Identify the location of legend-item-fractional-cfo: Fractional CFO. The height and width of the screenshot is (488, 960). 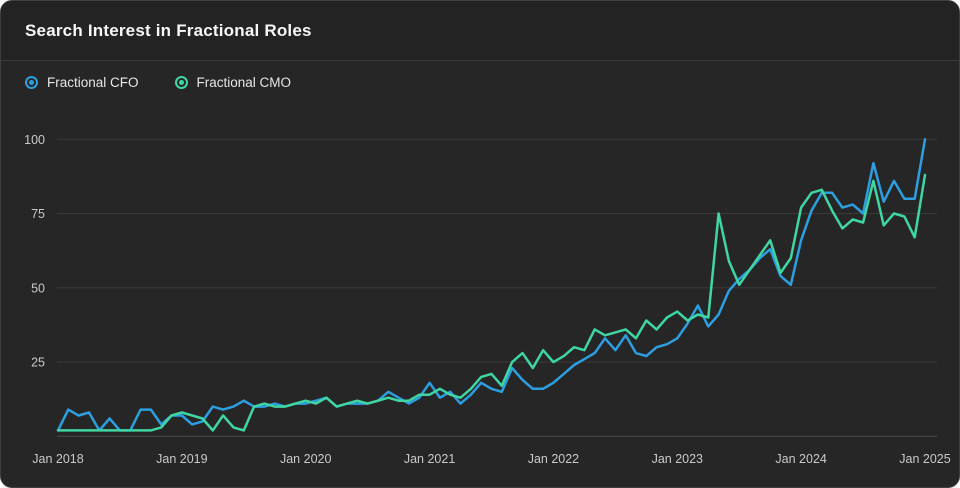
(82, 82).